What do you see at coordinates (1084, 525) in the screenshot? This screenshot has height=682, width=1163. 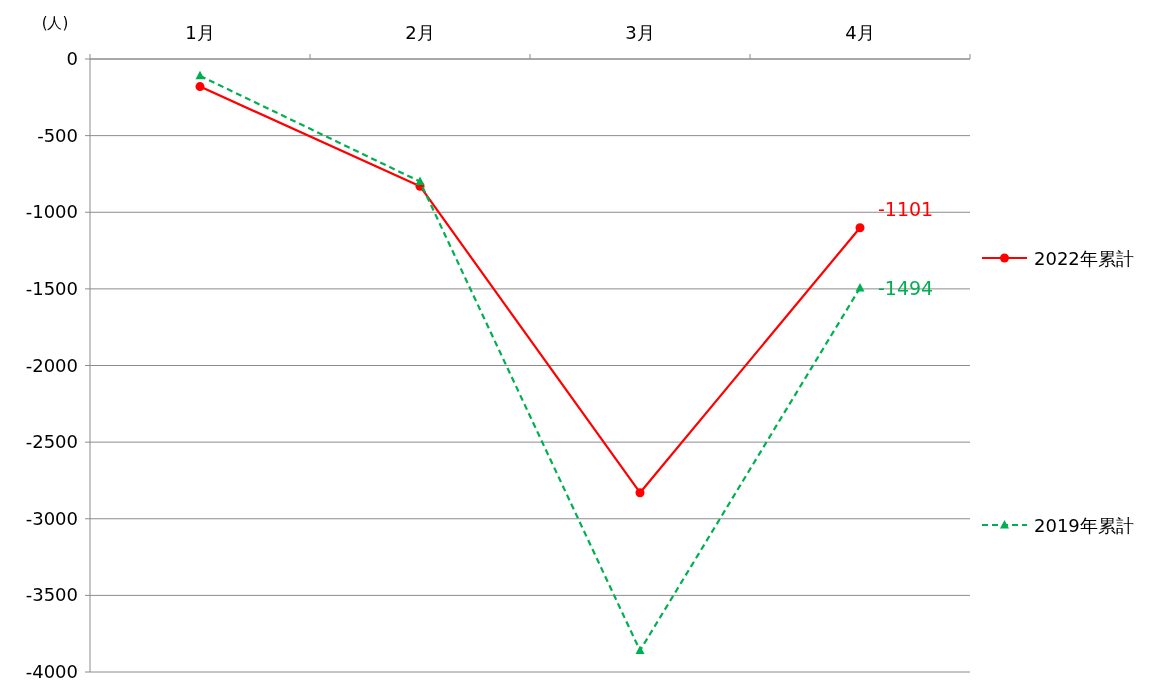 I see `legend-label: 2019年累計` at bounding box center [1084, 525].